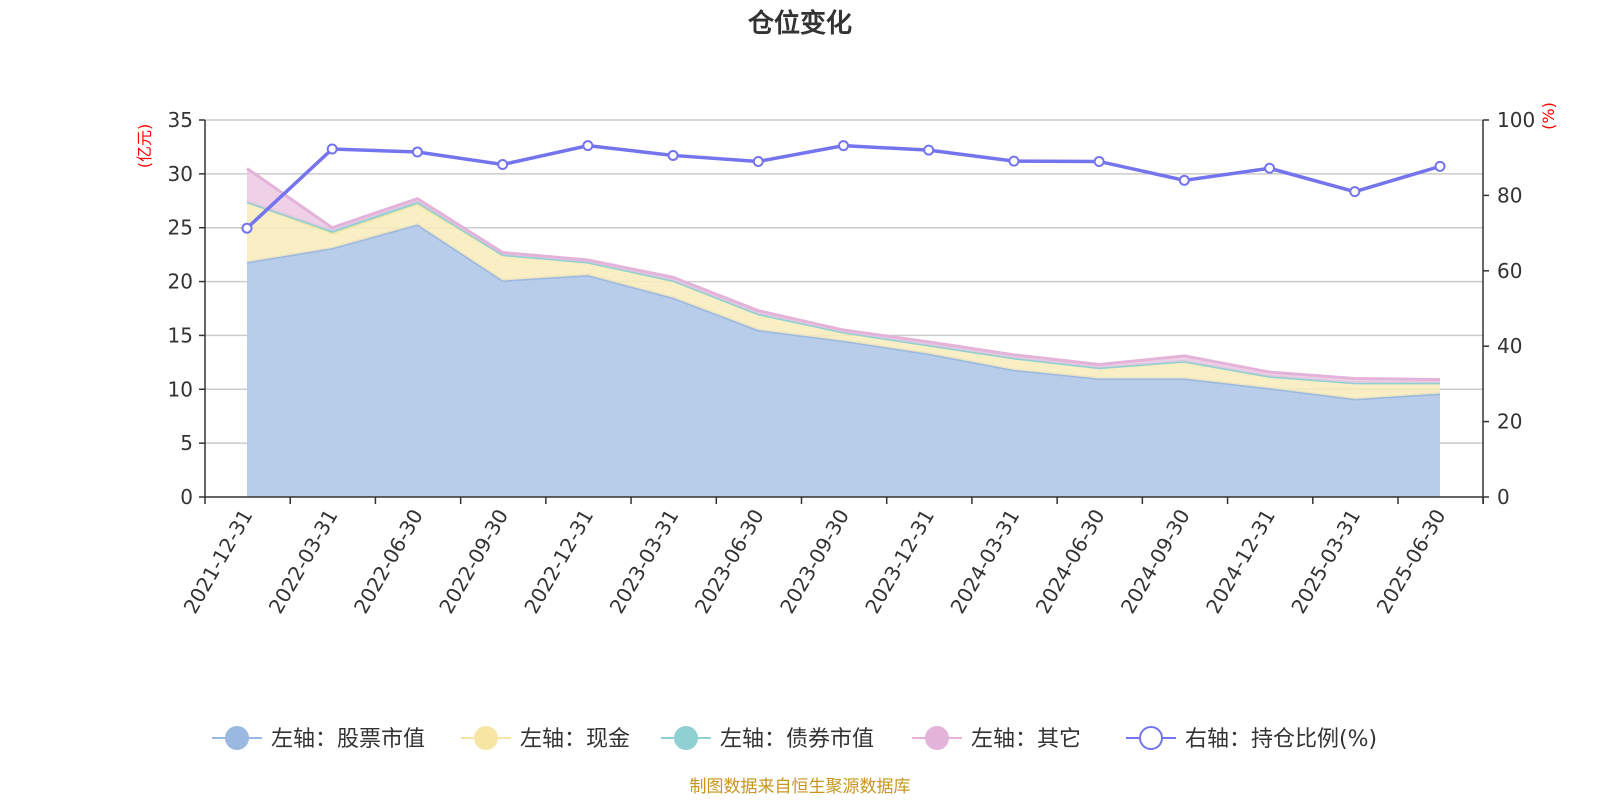 The height and width of the screenshot is (800, 1600). What do you see at coordinates (644, 561) in the screenshot?
I see `x-tick-label: 2023-03-31` at bounding box center [644, 561].